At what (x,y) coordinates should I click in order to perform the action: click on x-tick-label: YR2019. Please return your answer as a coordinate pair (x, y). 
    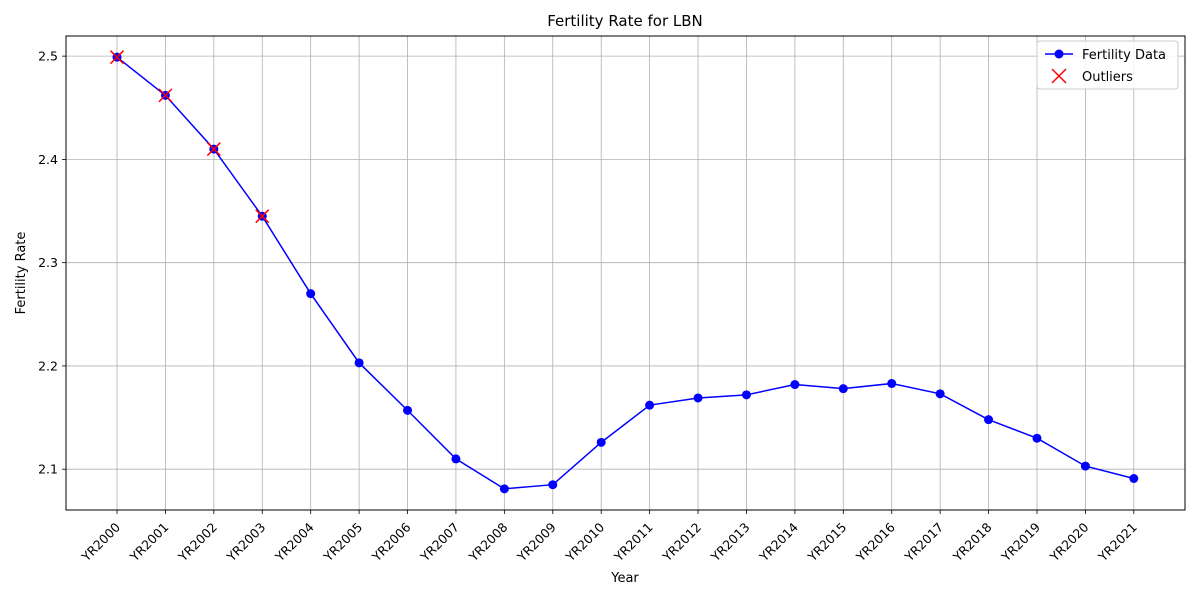
    Looking at the image, I should click on (1020, 541).